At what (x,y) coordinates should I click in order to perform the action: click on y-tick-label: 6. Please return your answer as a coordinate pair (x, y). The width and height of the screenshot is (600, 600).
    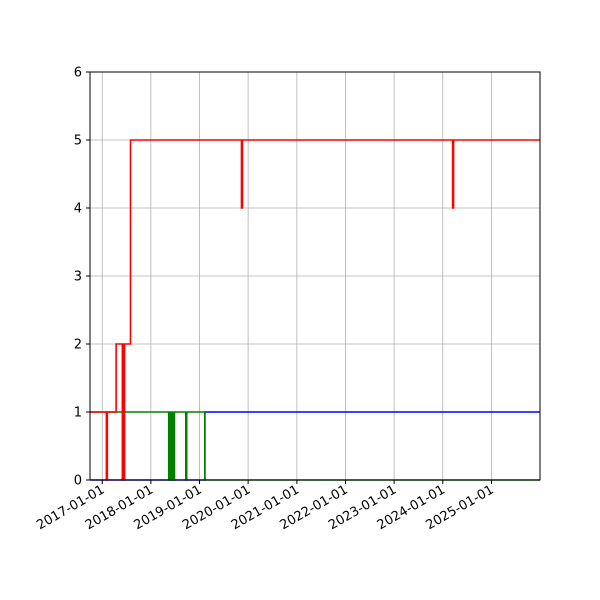
    Looking at the image, I should click on (78, 73).